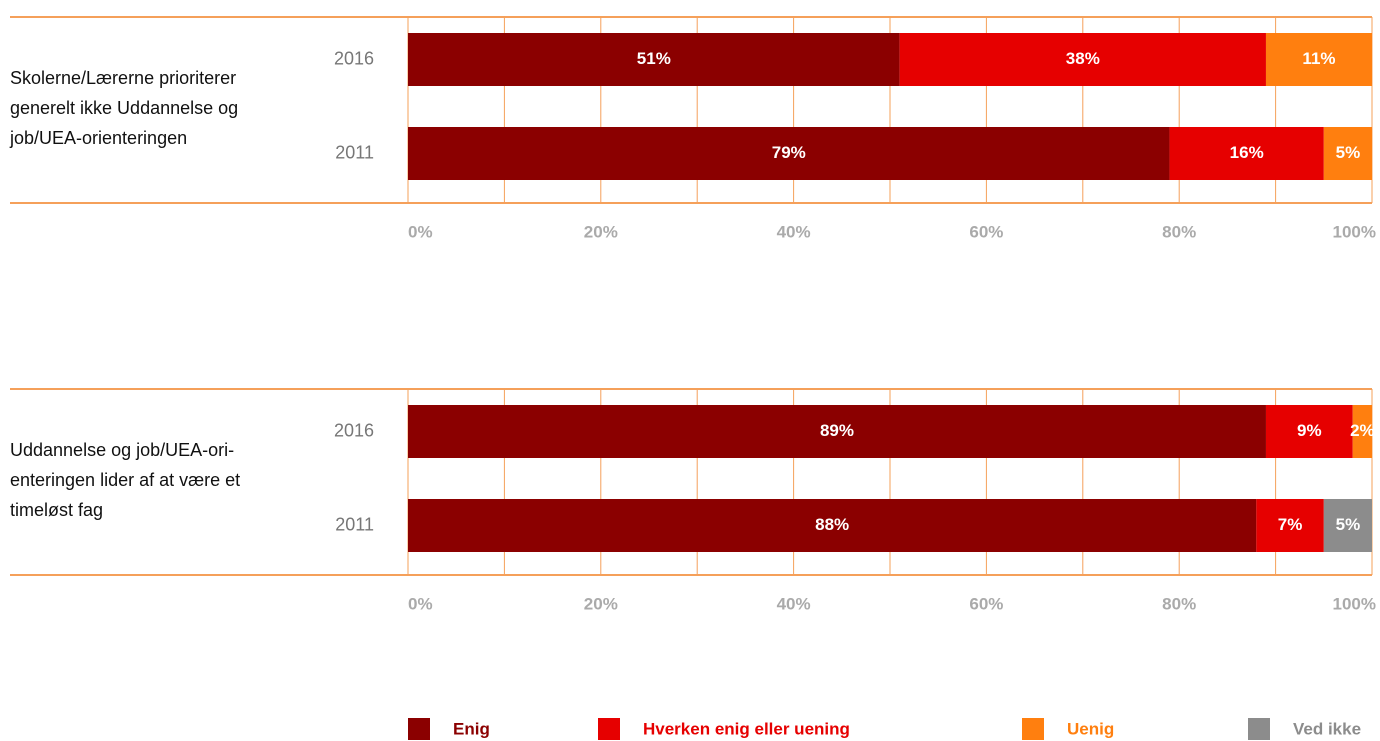 Image resolution: width=1380 pixels, height=741 pixels. Describe the element at coordinates (1090, 728) in the screenshot. I see `legend-label: Uenig` at that location.